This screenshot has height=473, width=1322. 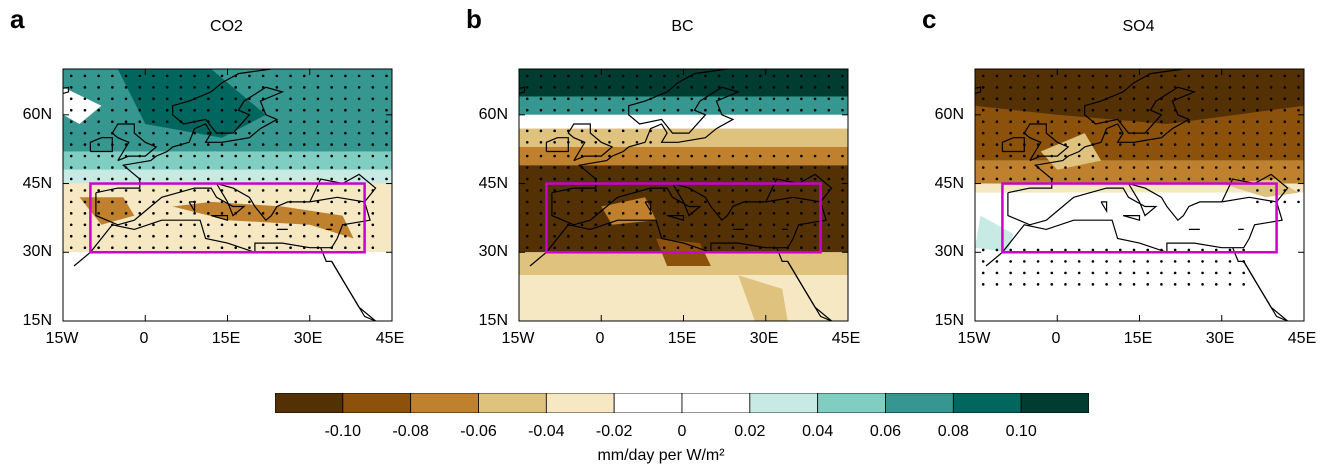 I want to click on lon-label-15e: 15E, so click(x=682, y=338).